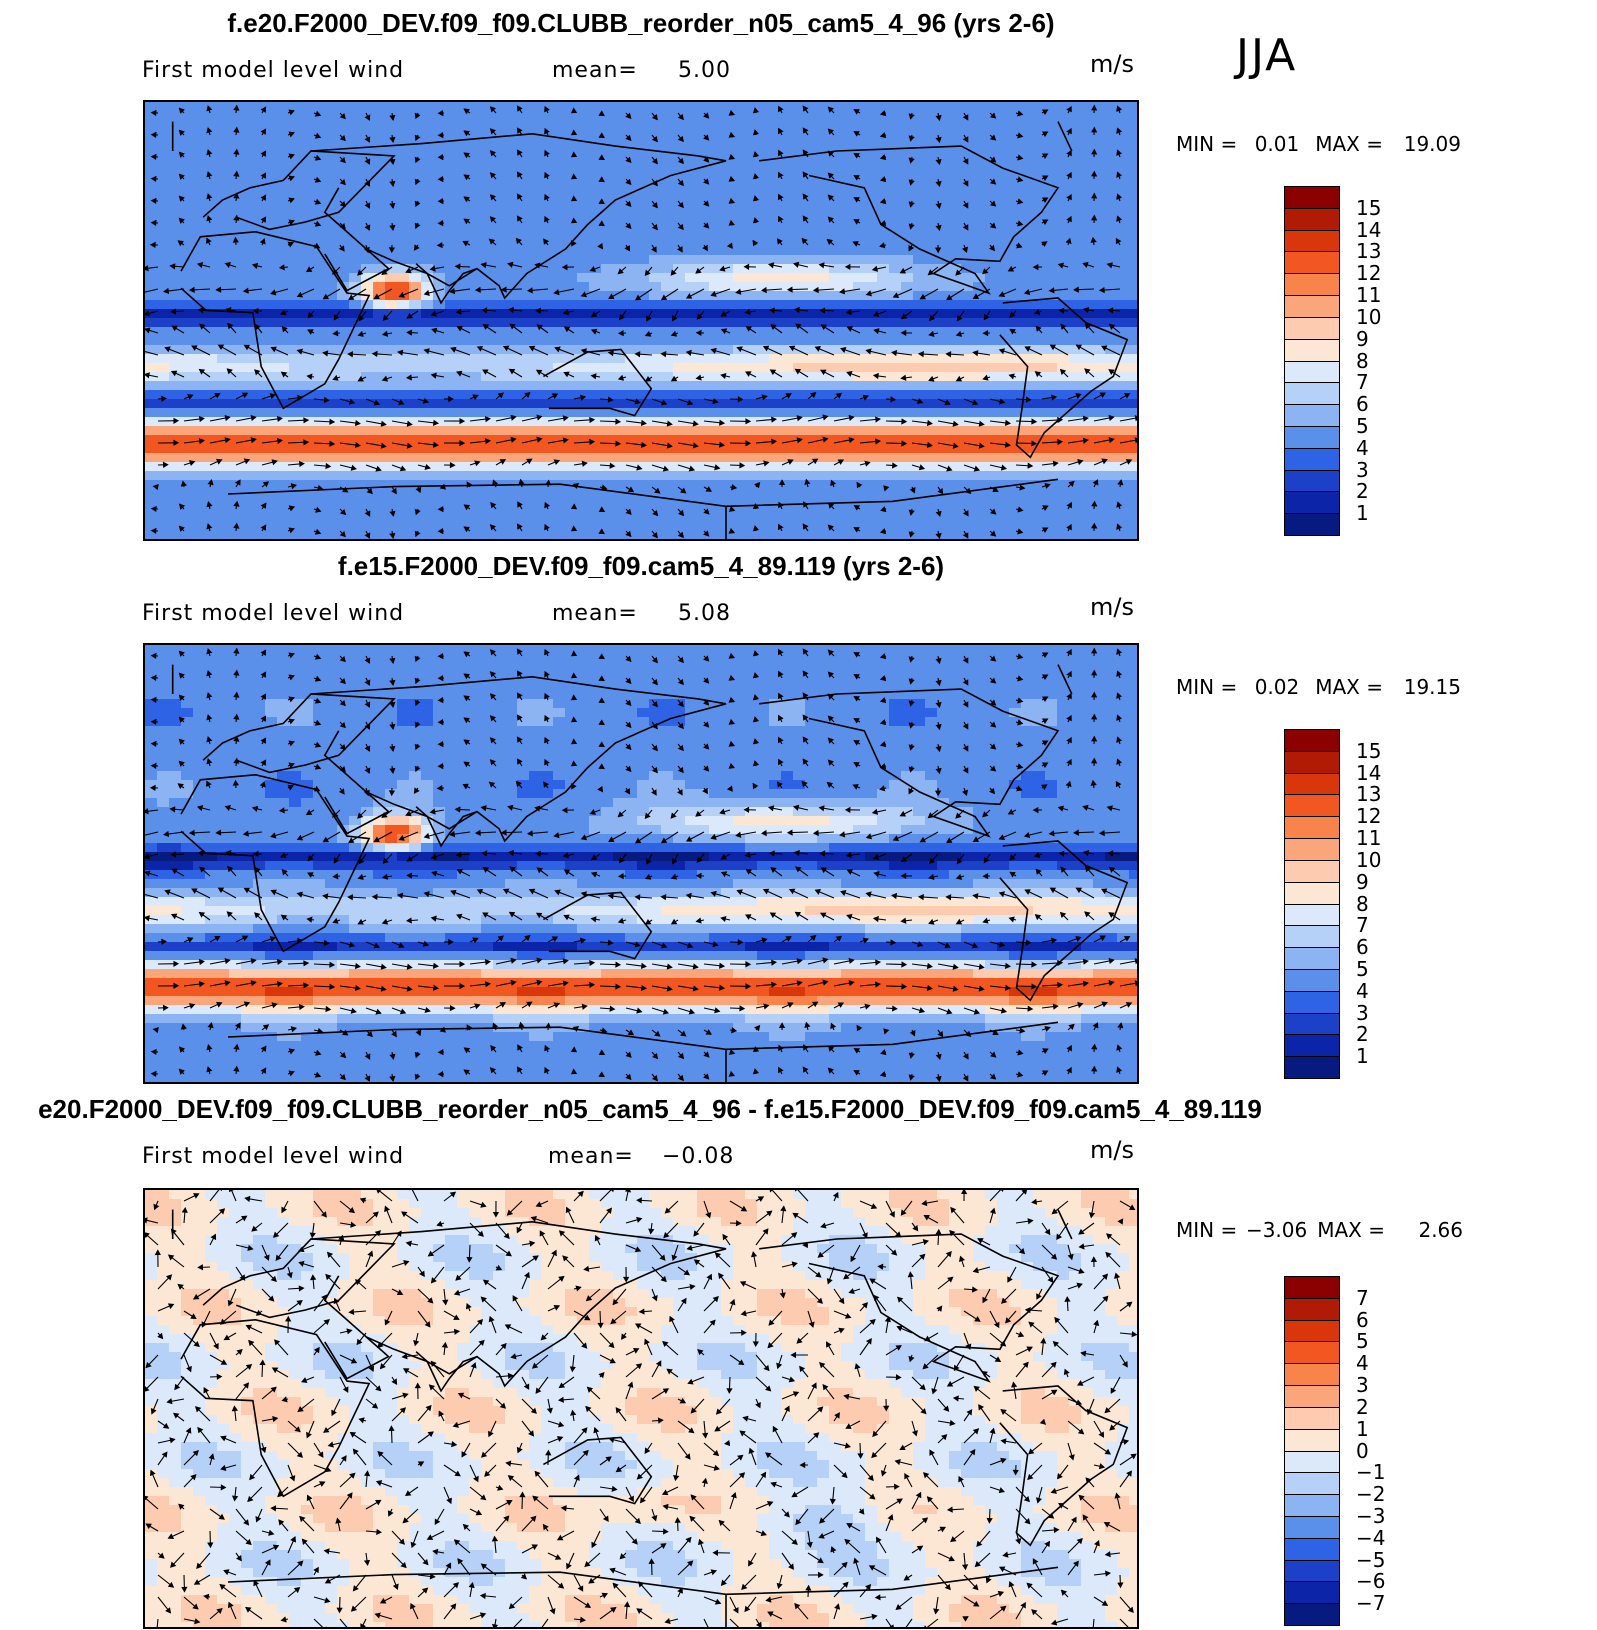 The width and height of the screenshot is (1597, 1630). What do you see at coordinates (1312, 361) in the screenshot?
I see `colorbar` at bounding box center [1312, 361].